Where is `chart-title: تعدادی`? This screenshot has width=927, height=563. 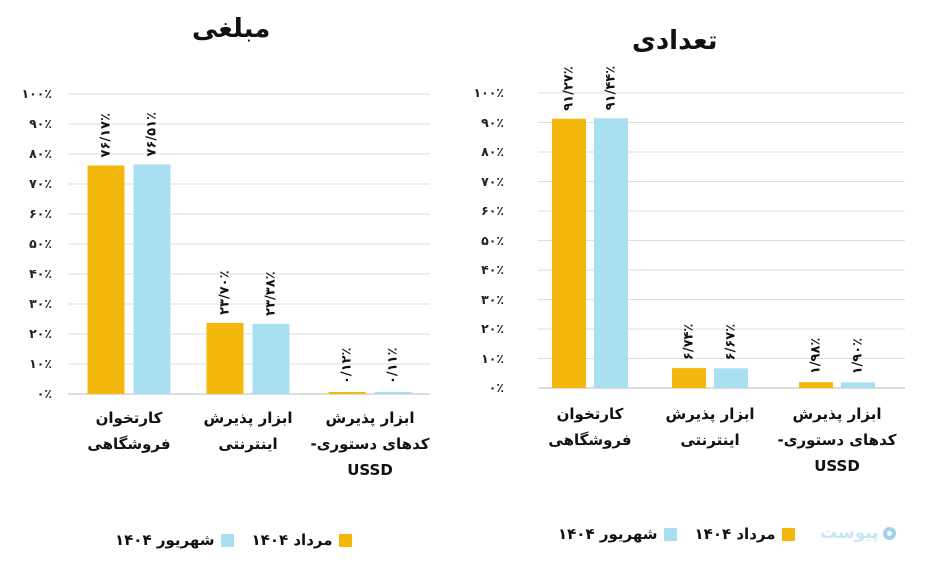 chart-title: تعدادی is located at coordinates (675, 41).